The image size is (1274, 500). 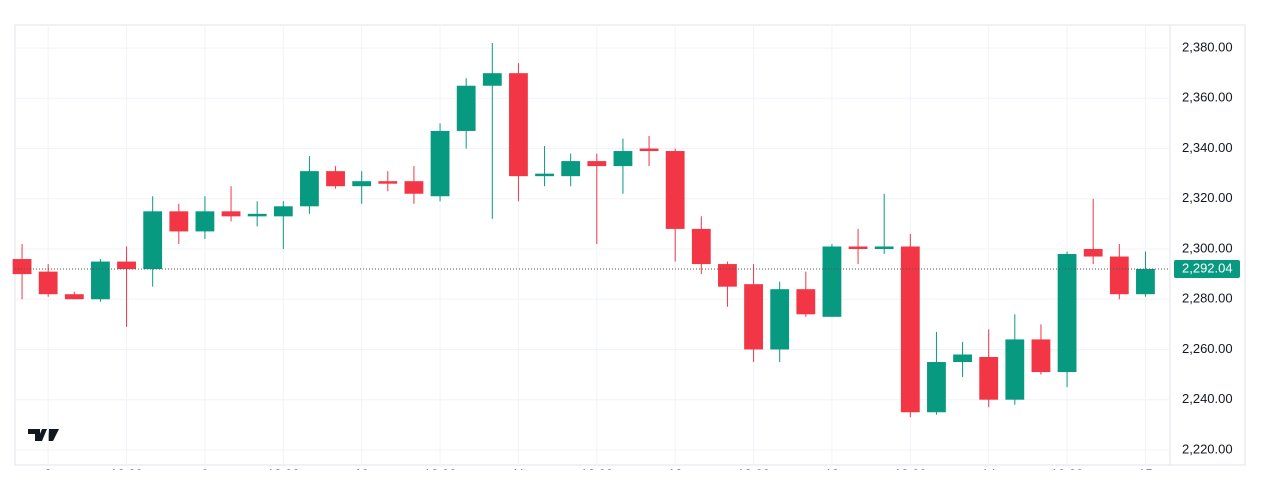 What do you see at coordinates (48, 473) in the screenshot?
I see `x-tick-label: 8` at bounding box center [48, 473].